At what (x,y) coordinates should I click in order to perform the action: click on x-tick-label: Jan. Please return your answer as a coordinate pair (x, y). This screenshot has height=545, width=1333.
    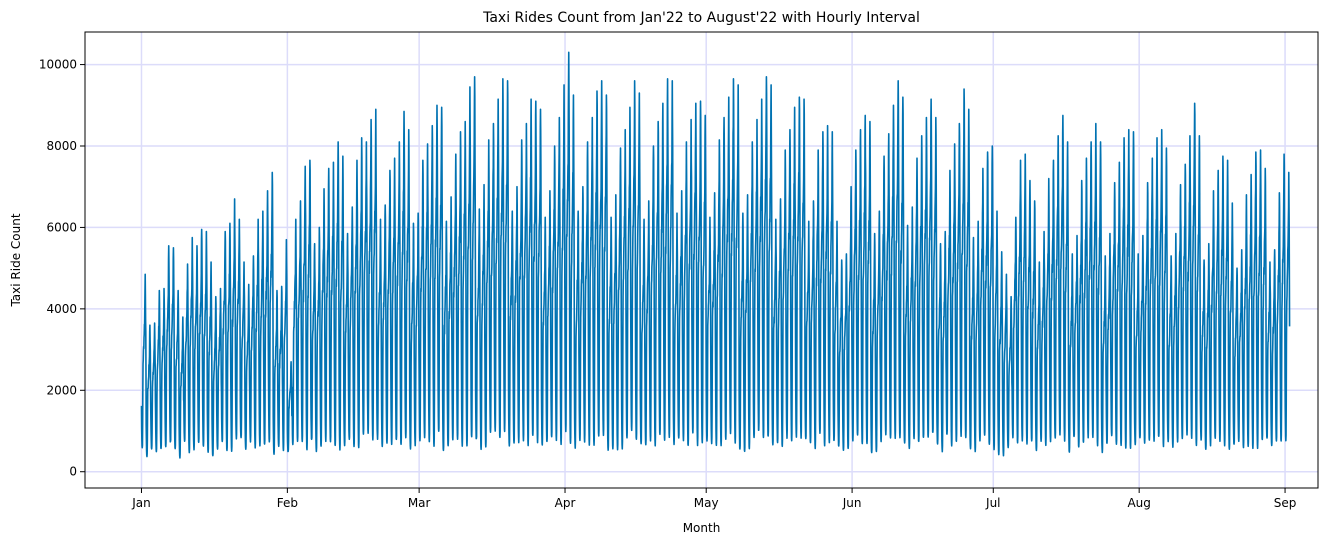
    Looking at the image, I should click on (141, 503).